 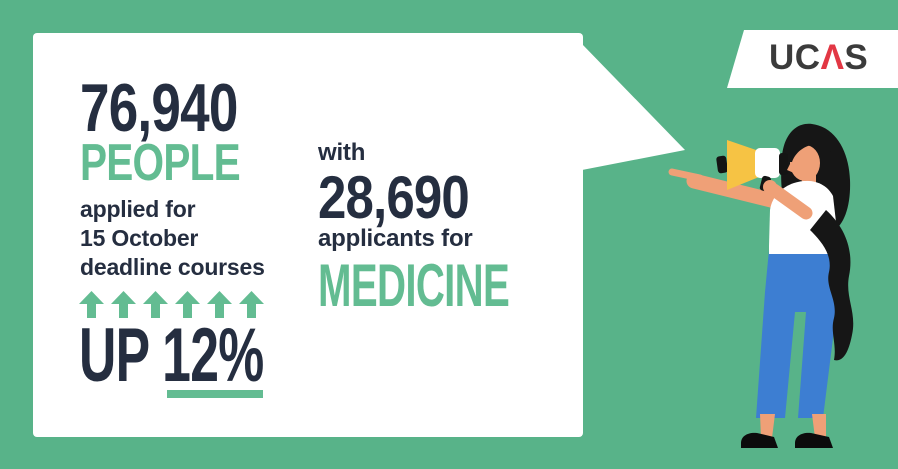 What do you see at coordinates (160, 163) in the screenshot?
I see `applicants-label: PEOPLE` at bounding box center [160, 163].